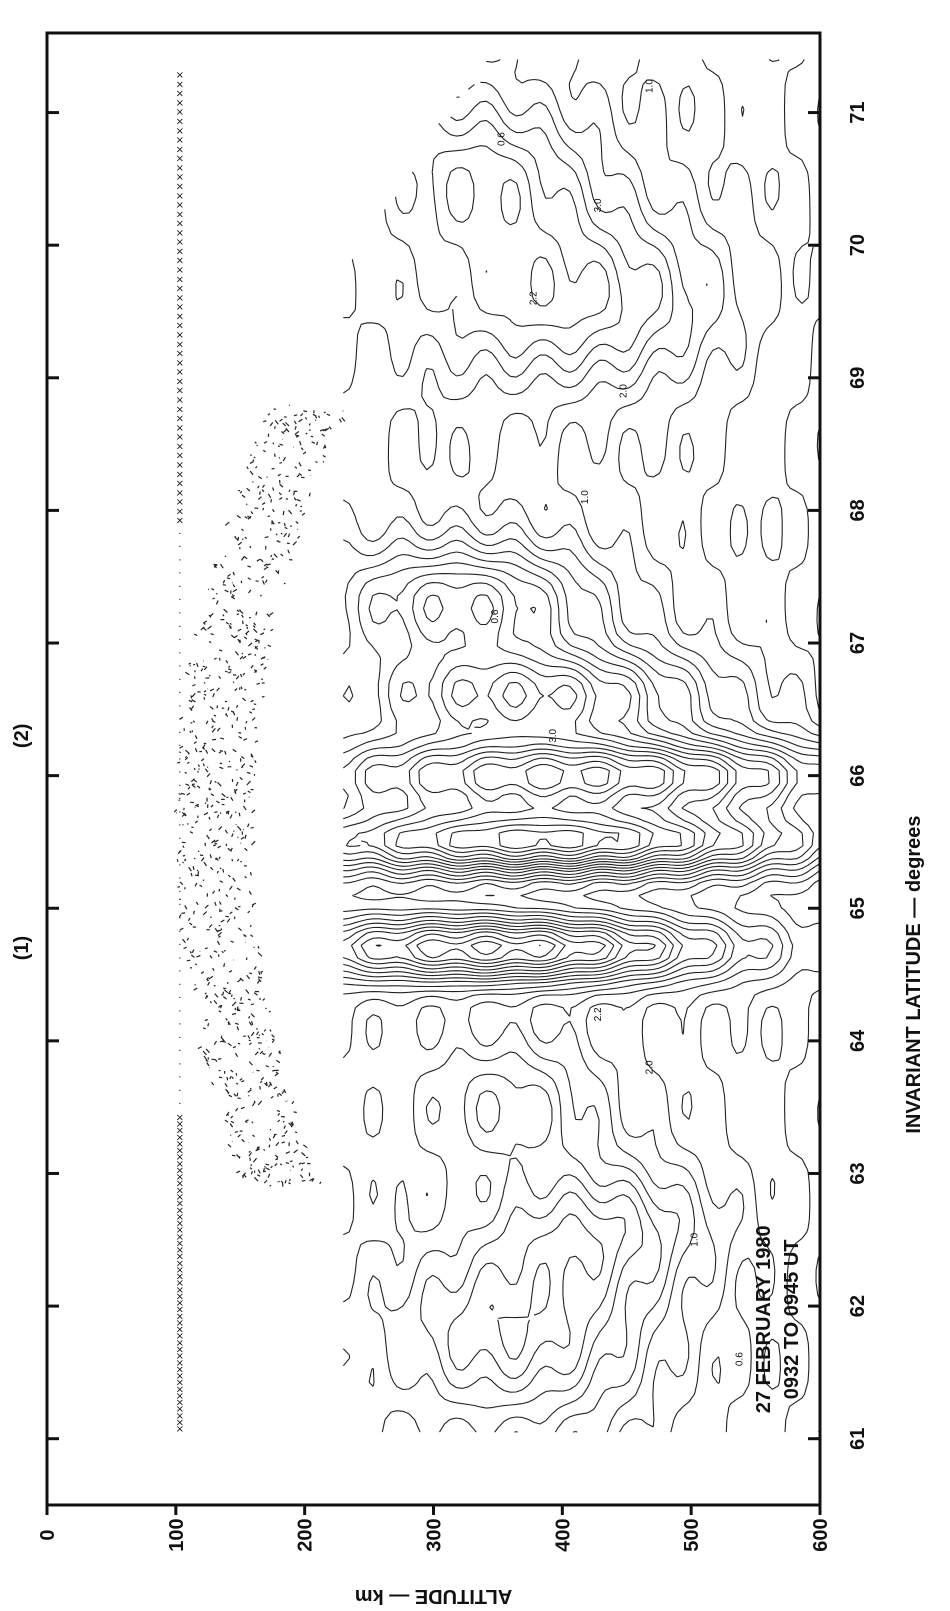  I want to click on feature-annotation: (2), so click(22, 736).